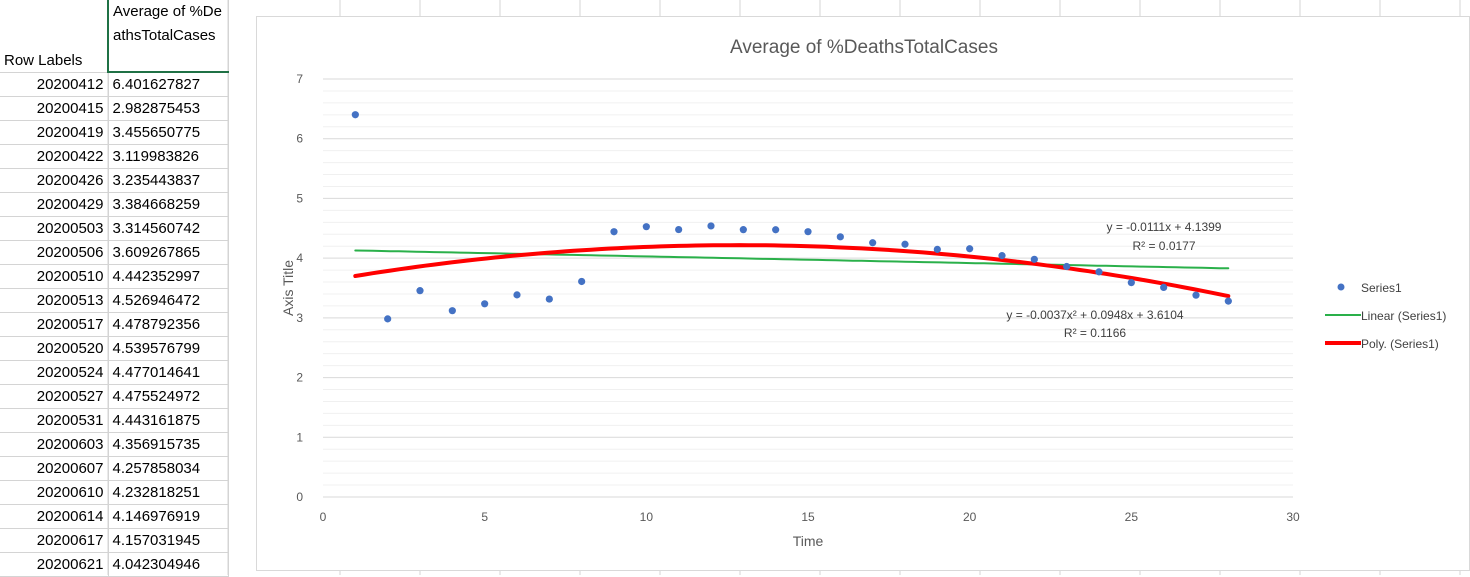  I want to click on row-label-cell: 20200415, so click(54, 108).